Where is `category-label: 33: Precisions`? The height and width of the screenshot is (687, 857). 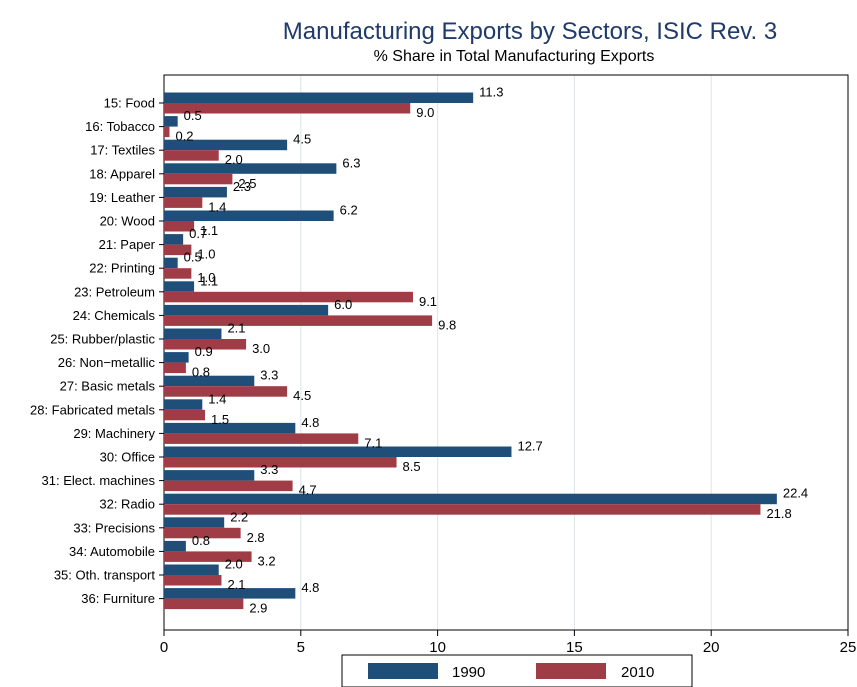 category-label: 33: Precisions is located at coordinates (114, 527).